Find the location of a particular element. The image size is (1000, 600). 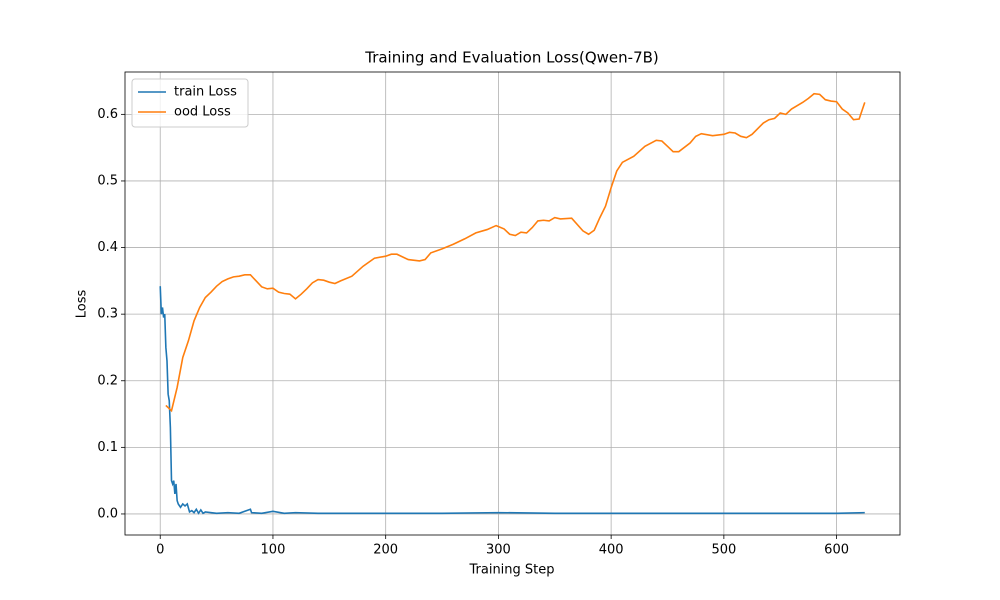

legend-box is located at coordinates (190, 103).